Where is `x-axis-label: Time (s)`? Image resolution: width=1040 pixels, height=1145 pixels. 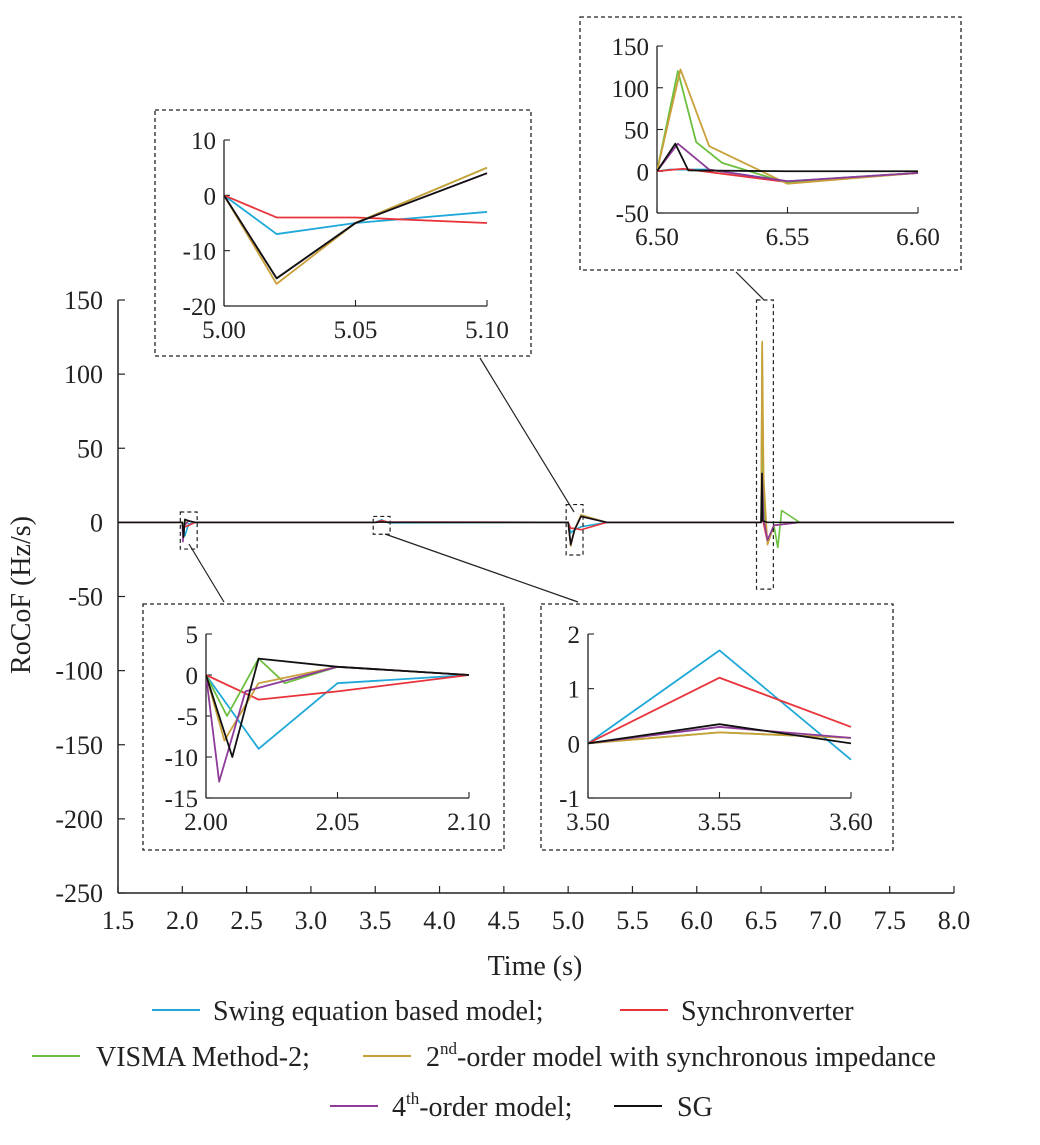
x-axis-label: Time (s) is located at coordinates (535, 966).